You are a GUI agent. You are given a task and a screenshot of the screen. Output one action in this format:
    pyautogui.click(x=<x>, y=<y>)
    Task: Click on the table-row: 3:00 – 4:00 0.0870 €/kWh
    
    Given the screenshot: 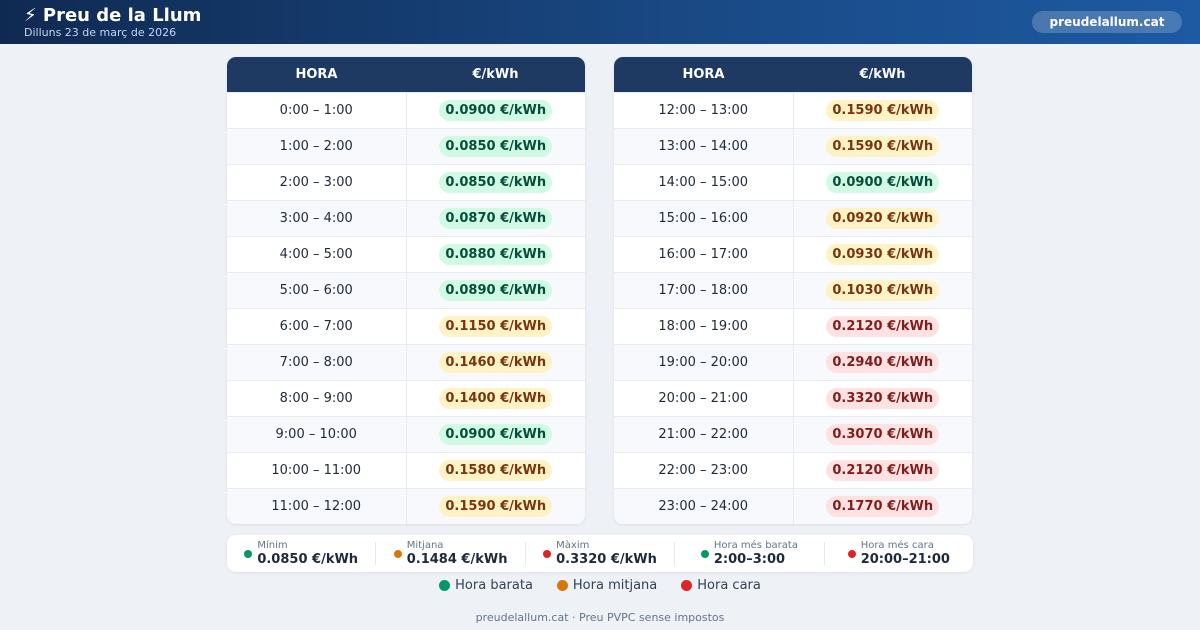 What is the action you would take?
    pyautogui.click(x=406, y=218)
    